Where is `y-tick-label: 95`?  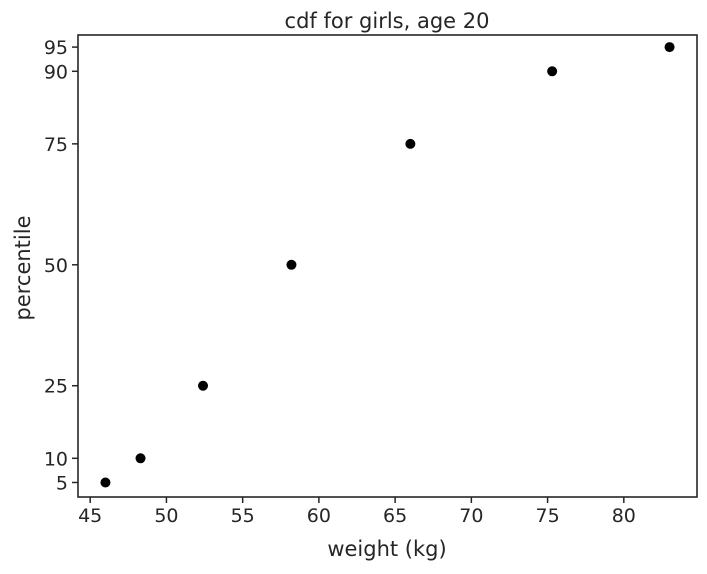 y-tick-label: 95 is located at coordinates (56, 48).